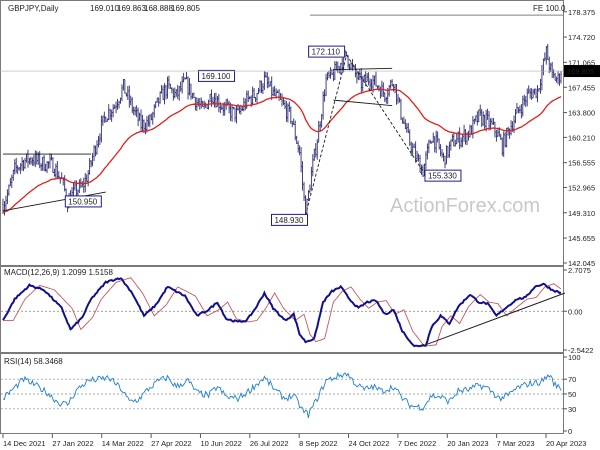 This screenshot has height=450, width=600. I want to click on price-annotation-label: 169.100, so click(216, 76).